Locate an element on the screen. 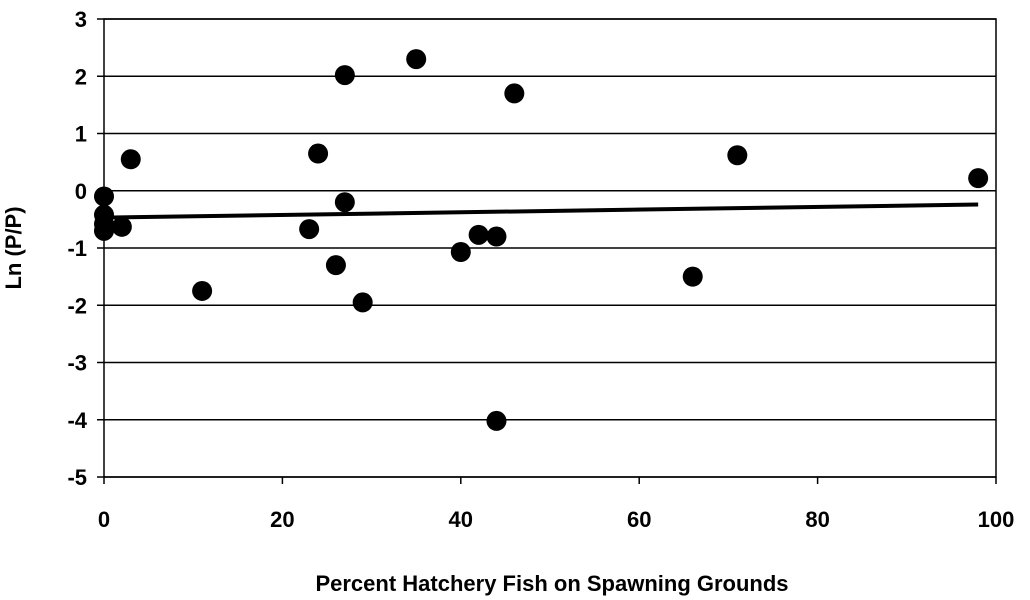  x-tick-label: 40 is located at coordinates (461, 519).